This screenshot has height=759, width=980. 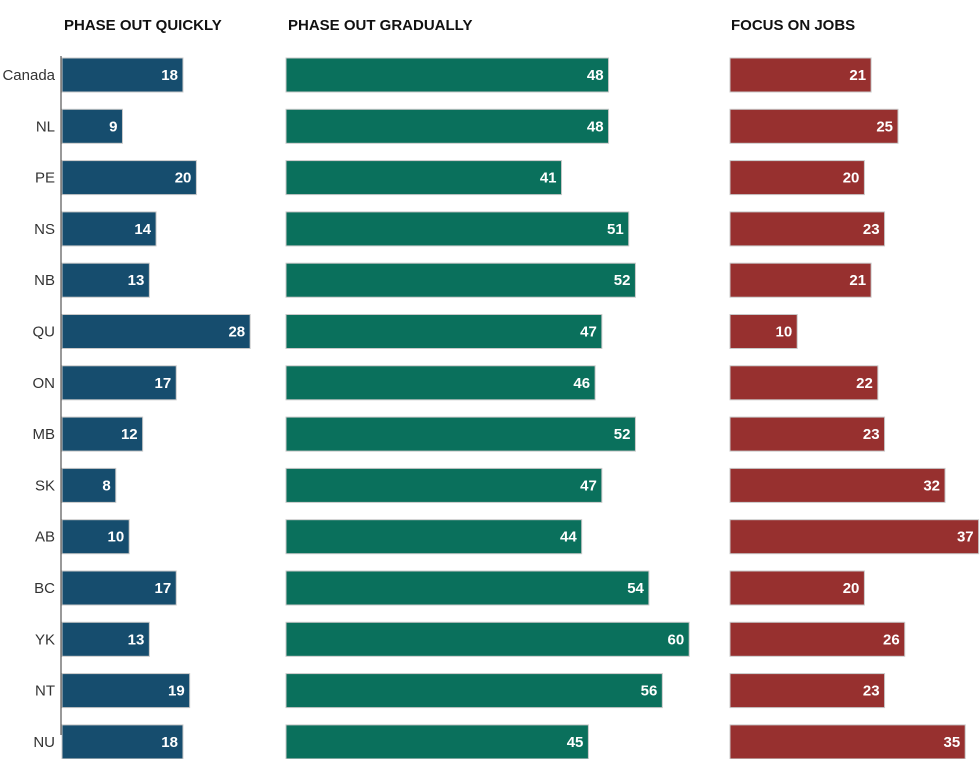 What do you see at coordinates (380, 25) in the screenshot?
I see `panel-title-phase-out-gradually: PHASE OUT GRADUALLY` at bounding box center [380, 25].